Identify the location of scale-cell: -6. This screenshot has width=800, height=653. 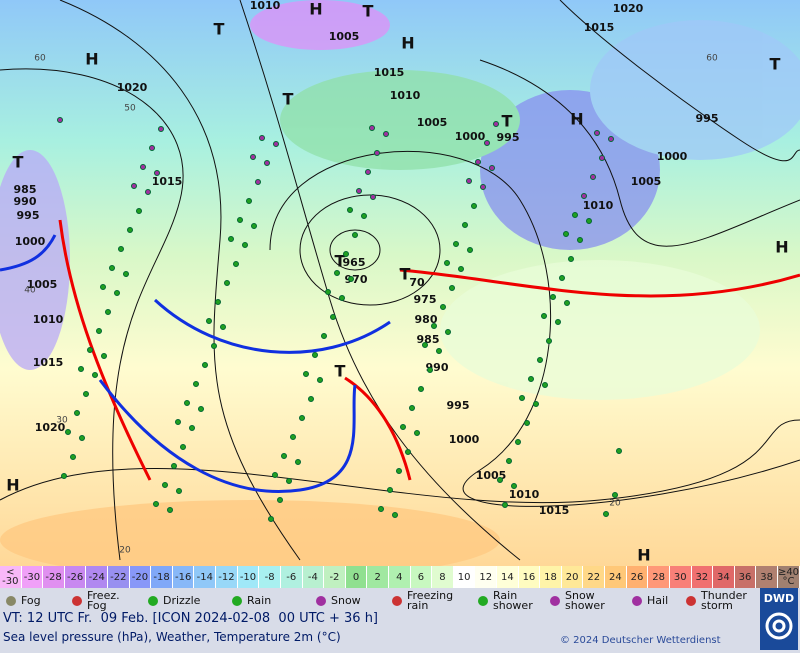
(291, 577).